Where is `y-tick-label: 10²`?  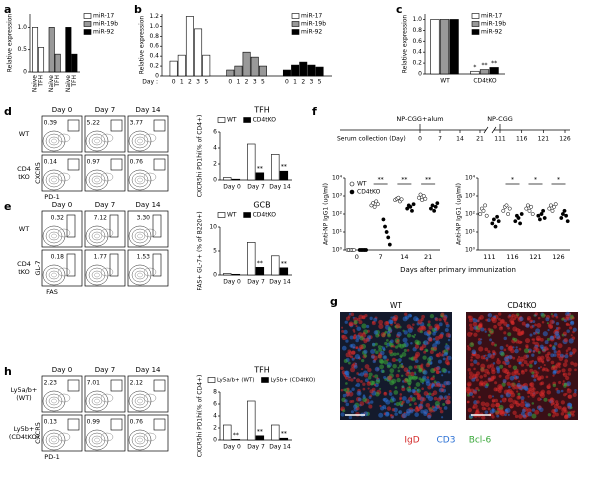
y-tick-label: 10² is located at coordinates (337, 214).